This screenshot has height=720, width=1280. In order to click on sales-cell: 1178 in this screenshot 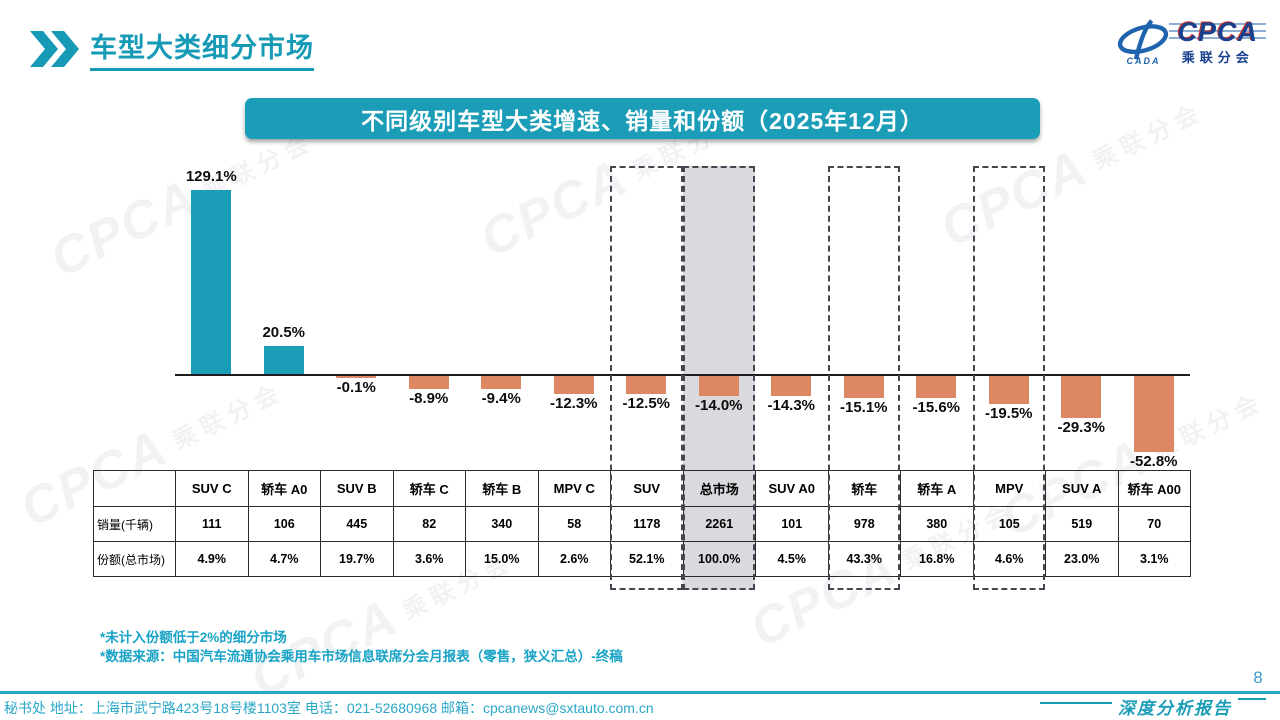, I will do `click(647, 524)`.